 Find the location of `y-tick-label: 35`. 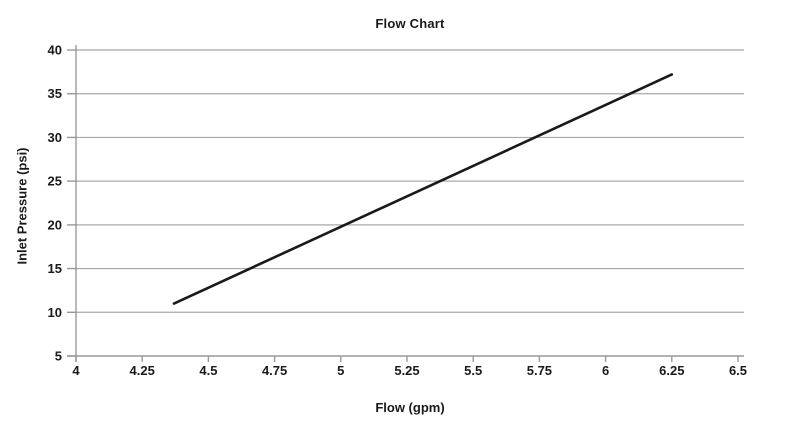

y-tick-label: 35 is located at coordinates (55, 93).